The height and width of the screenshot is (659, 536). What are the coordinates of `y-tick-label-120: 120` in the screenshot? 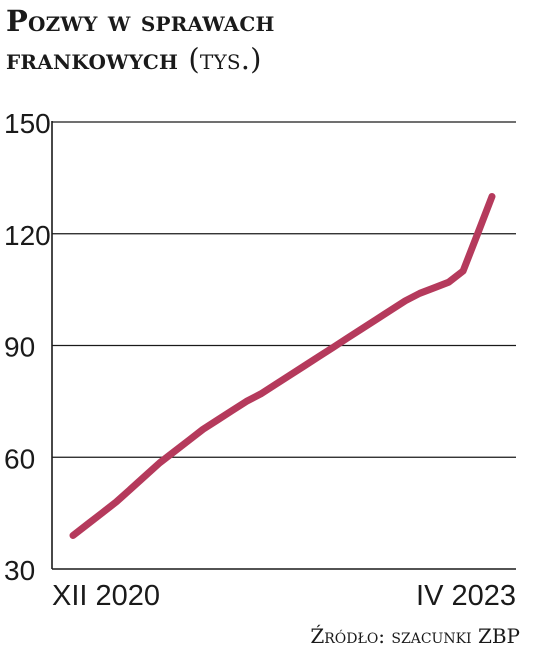 It's located at (27, 235).